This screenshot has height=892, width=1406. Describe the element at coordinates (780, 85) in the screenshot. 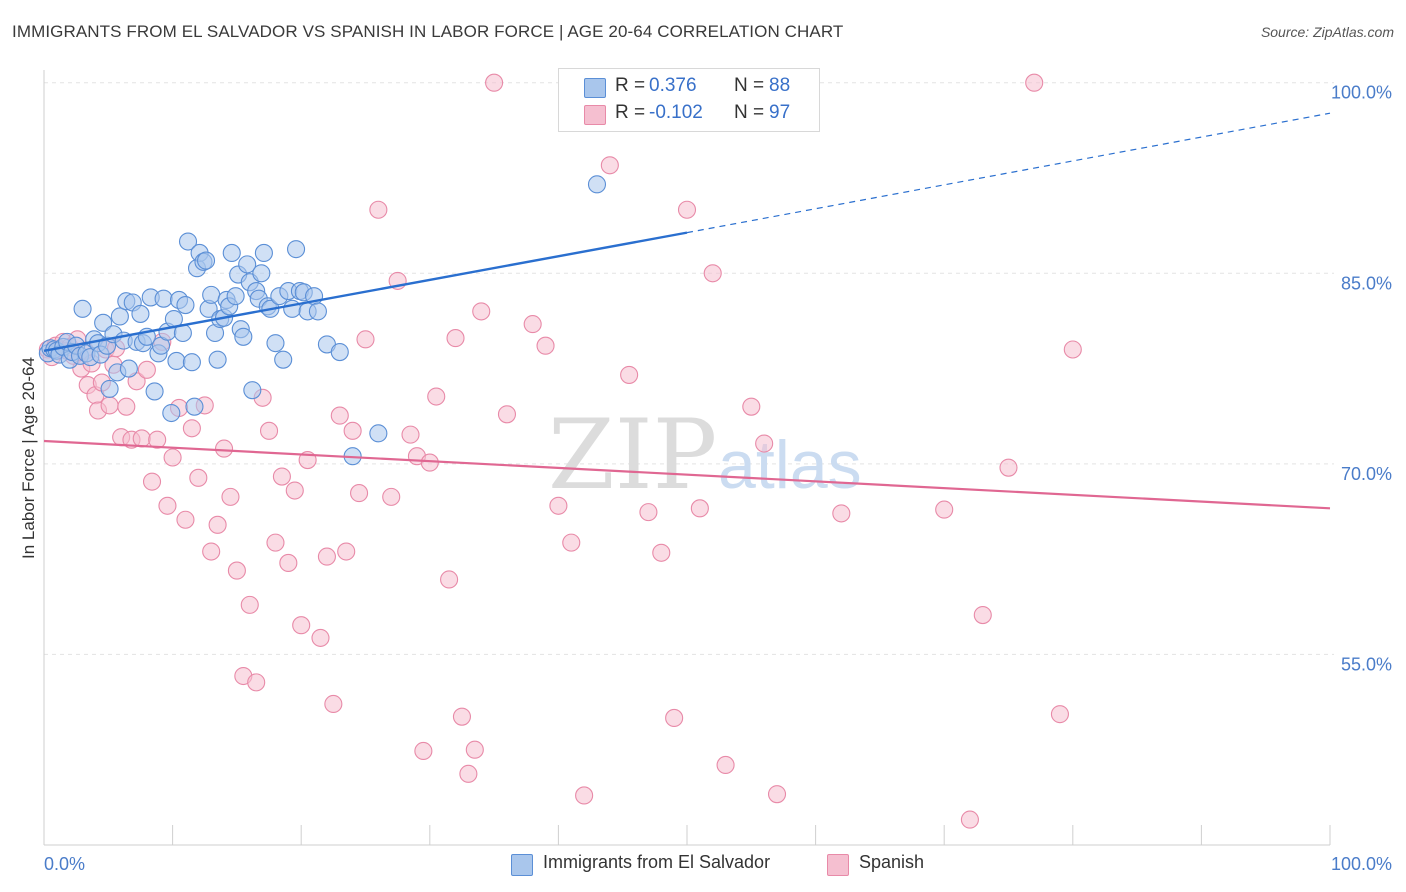

I see `stats-n-value: 88` at that location.